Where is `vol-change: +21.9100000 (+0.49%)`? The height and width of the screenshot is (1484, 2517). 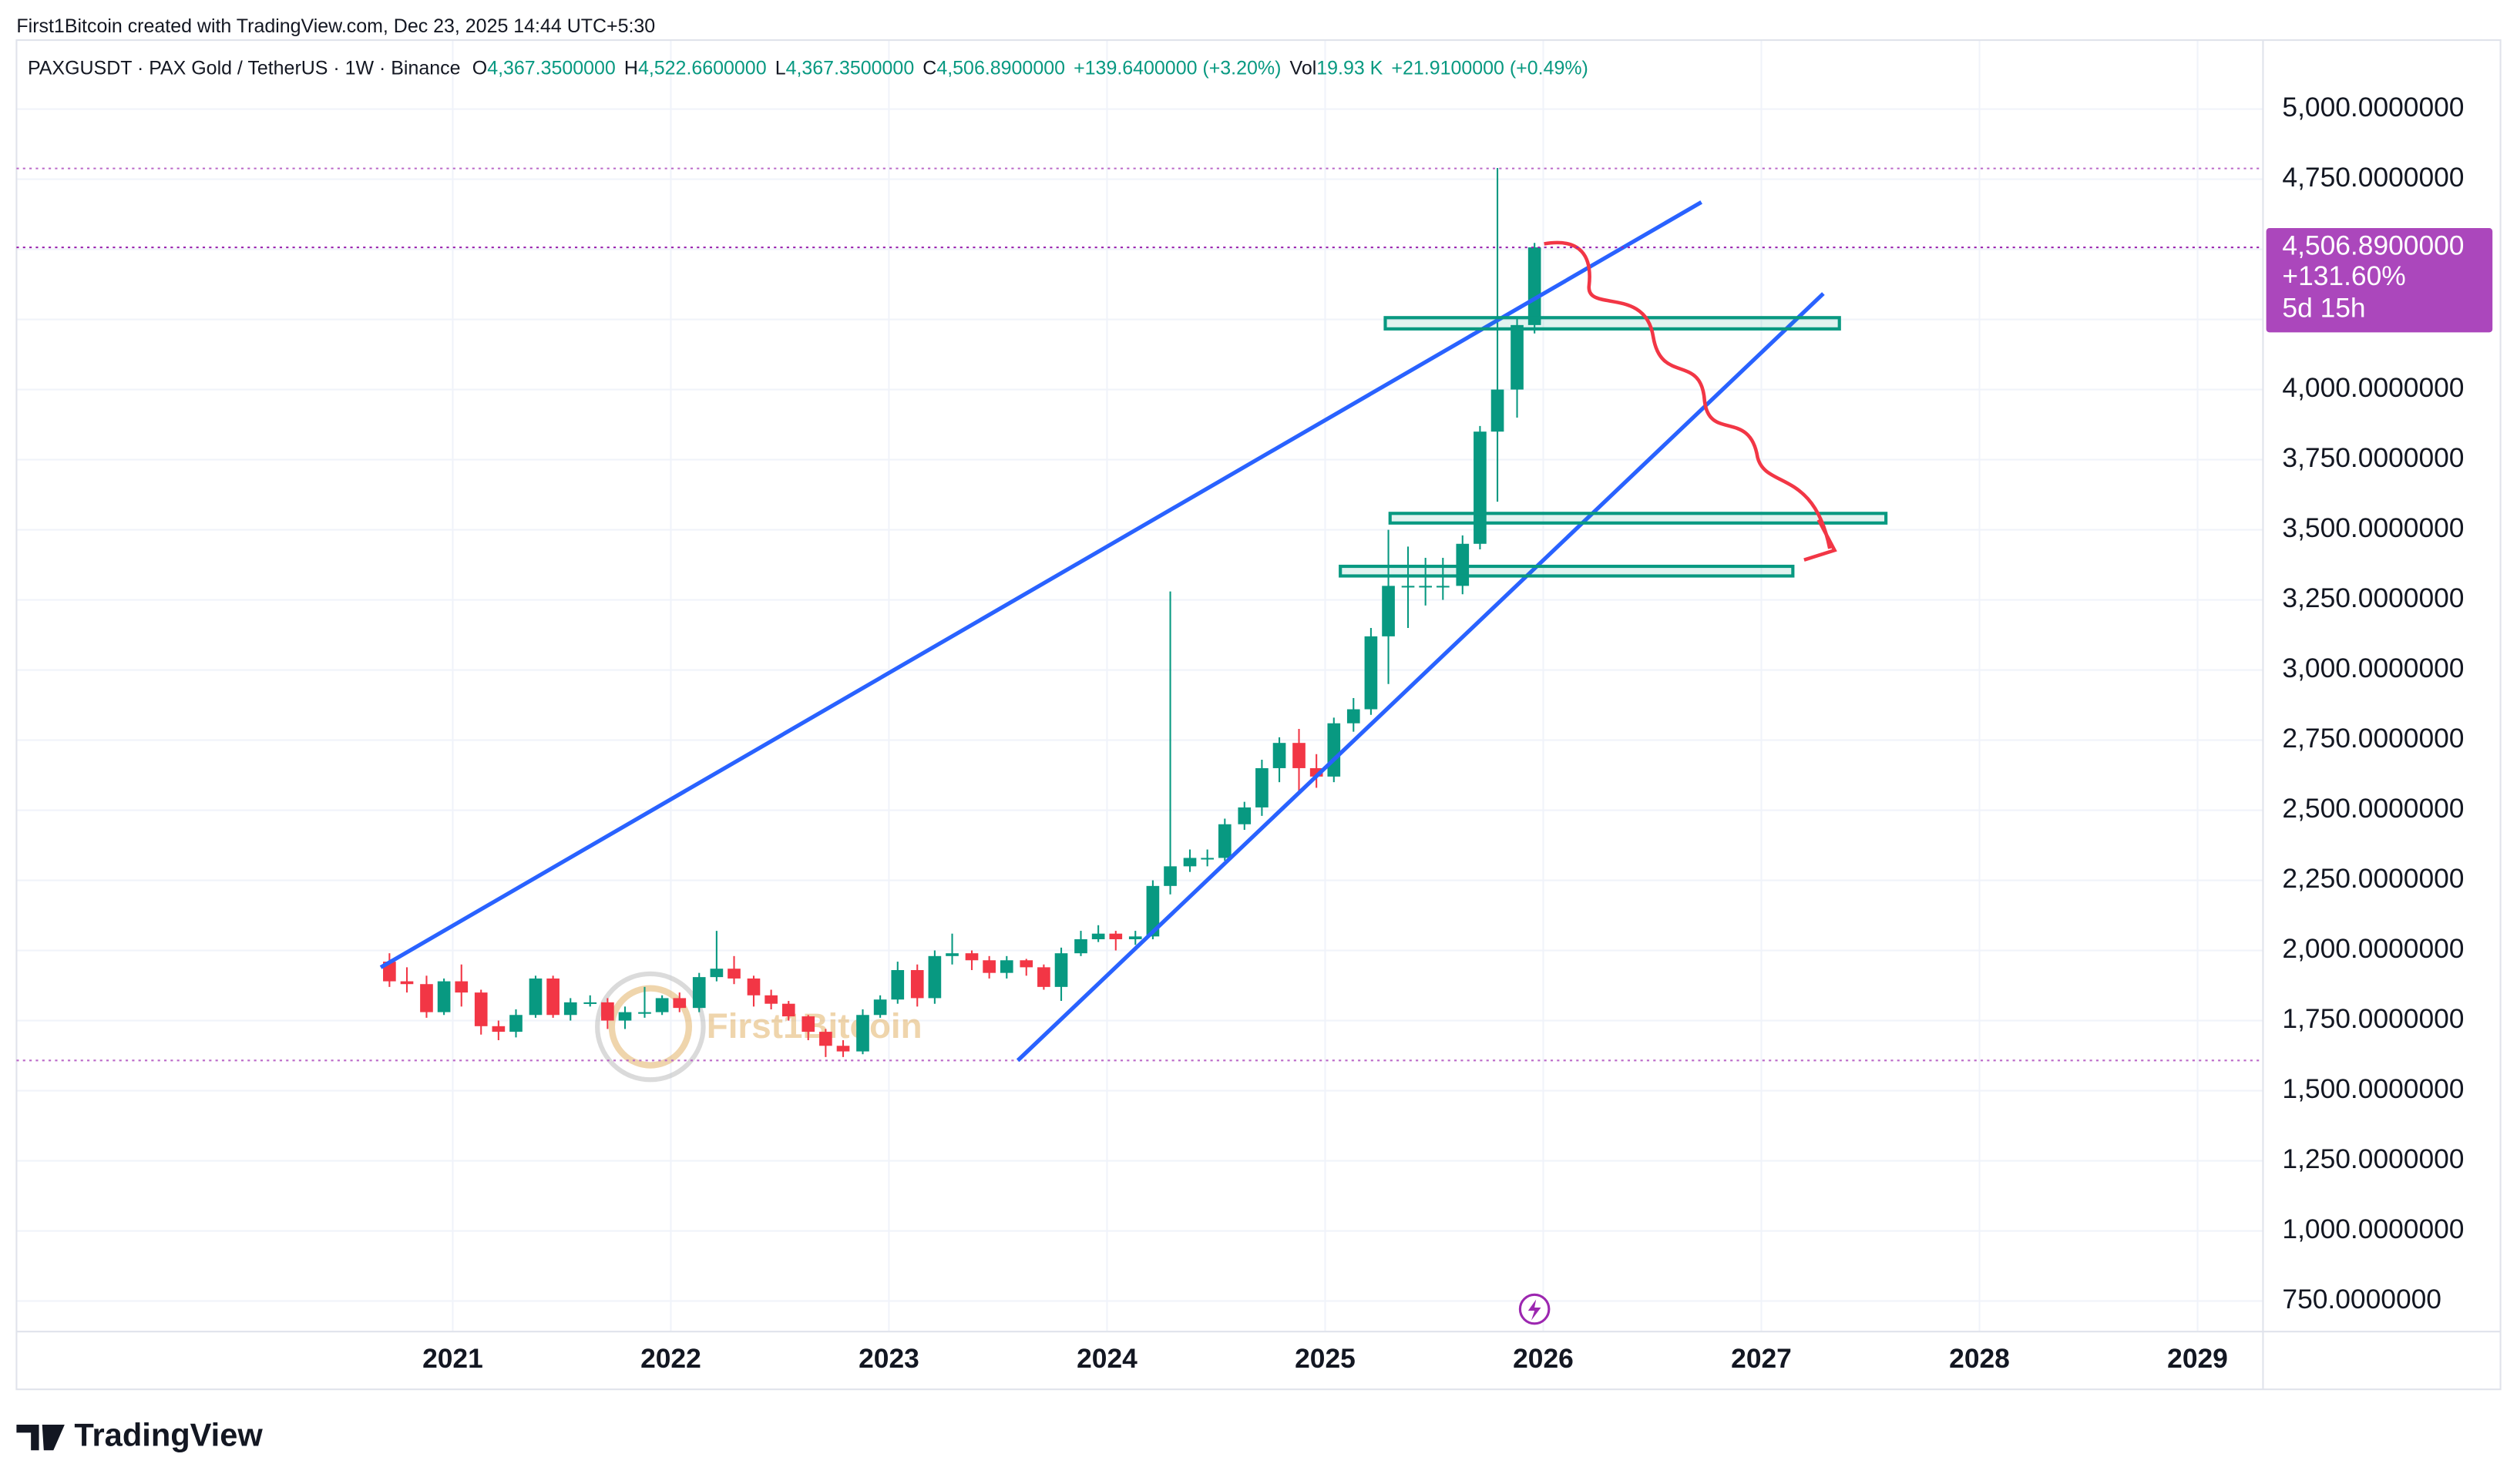 vol-change: +21.9100000 (+0.49%) is located at coordinates (1489, 68).